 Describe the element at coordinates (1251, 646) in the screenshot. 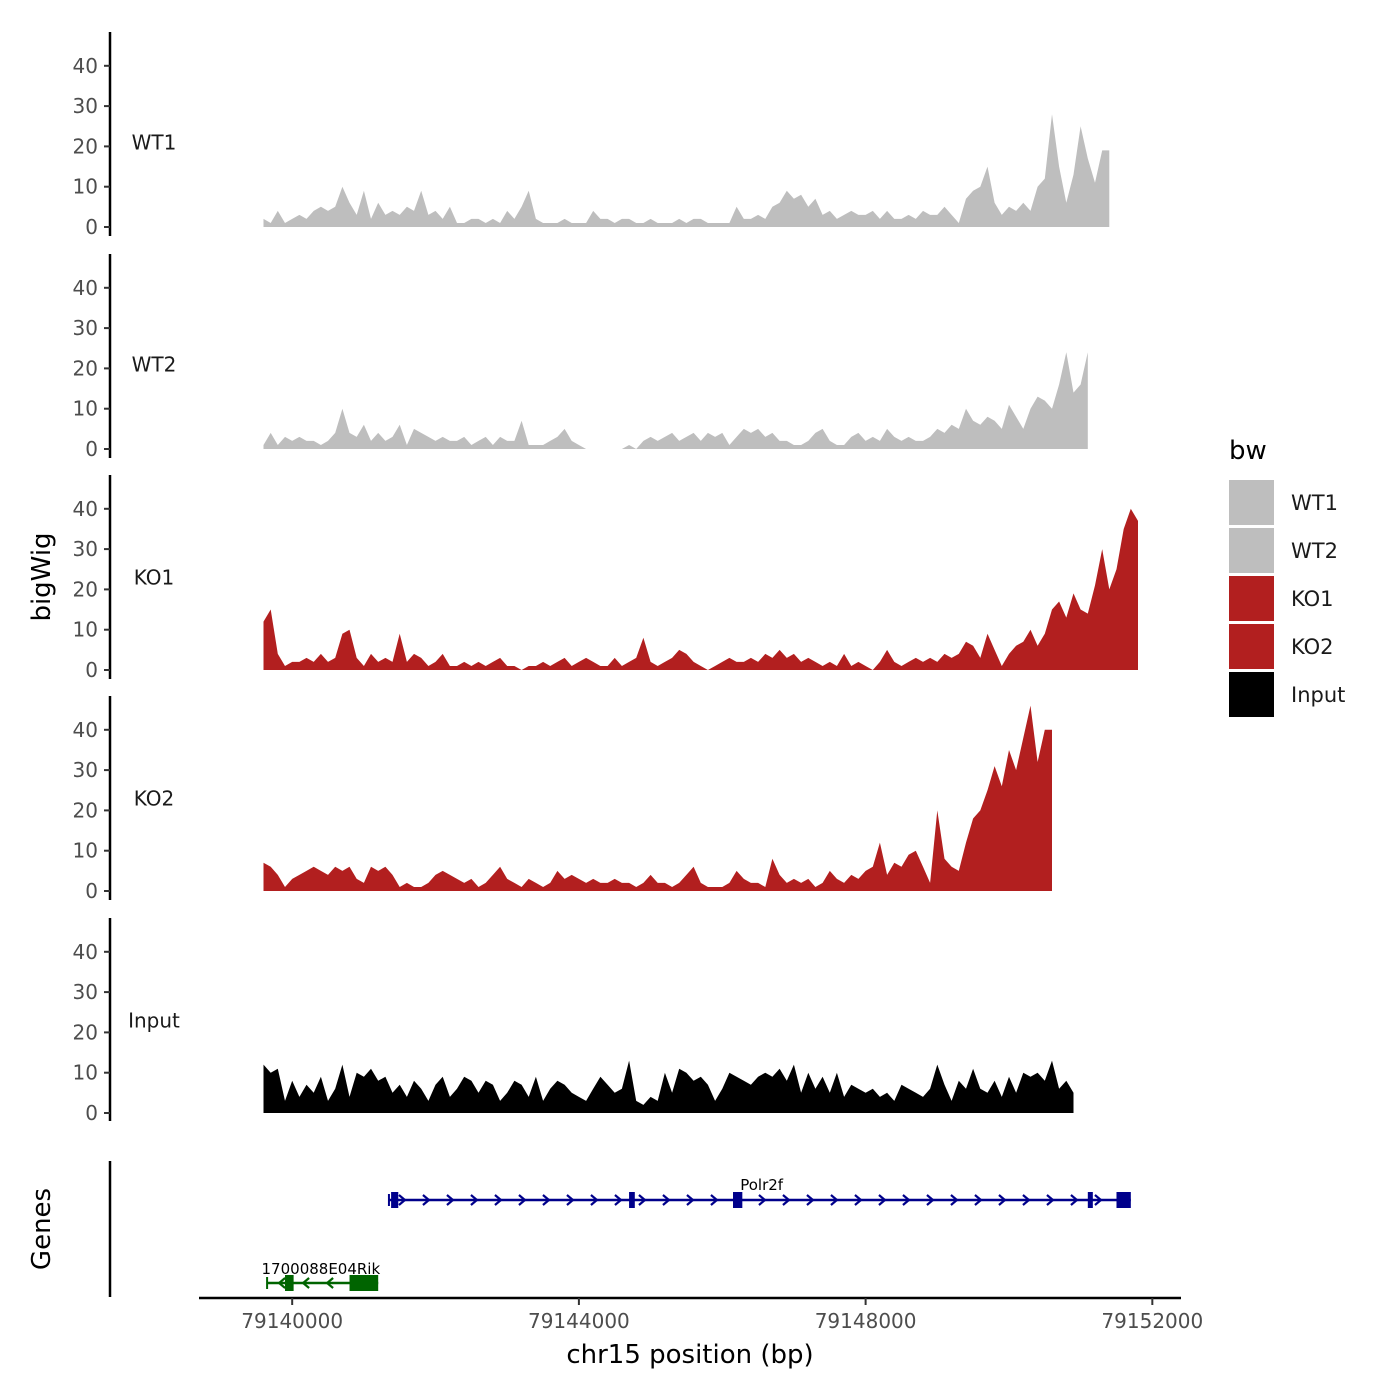

I see `legend-key-ko2` at that location.